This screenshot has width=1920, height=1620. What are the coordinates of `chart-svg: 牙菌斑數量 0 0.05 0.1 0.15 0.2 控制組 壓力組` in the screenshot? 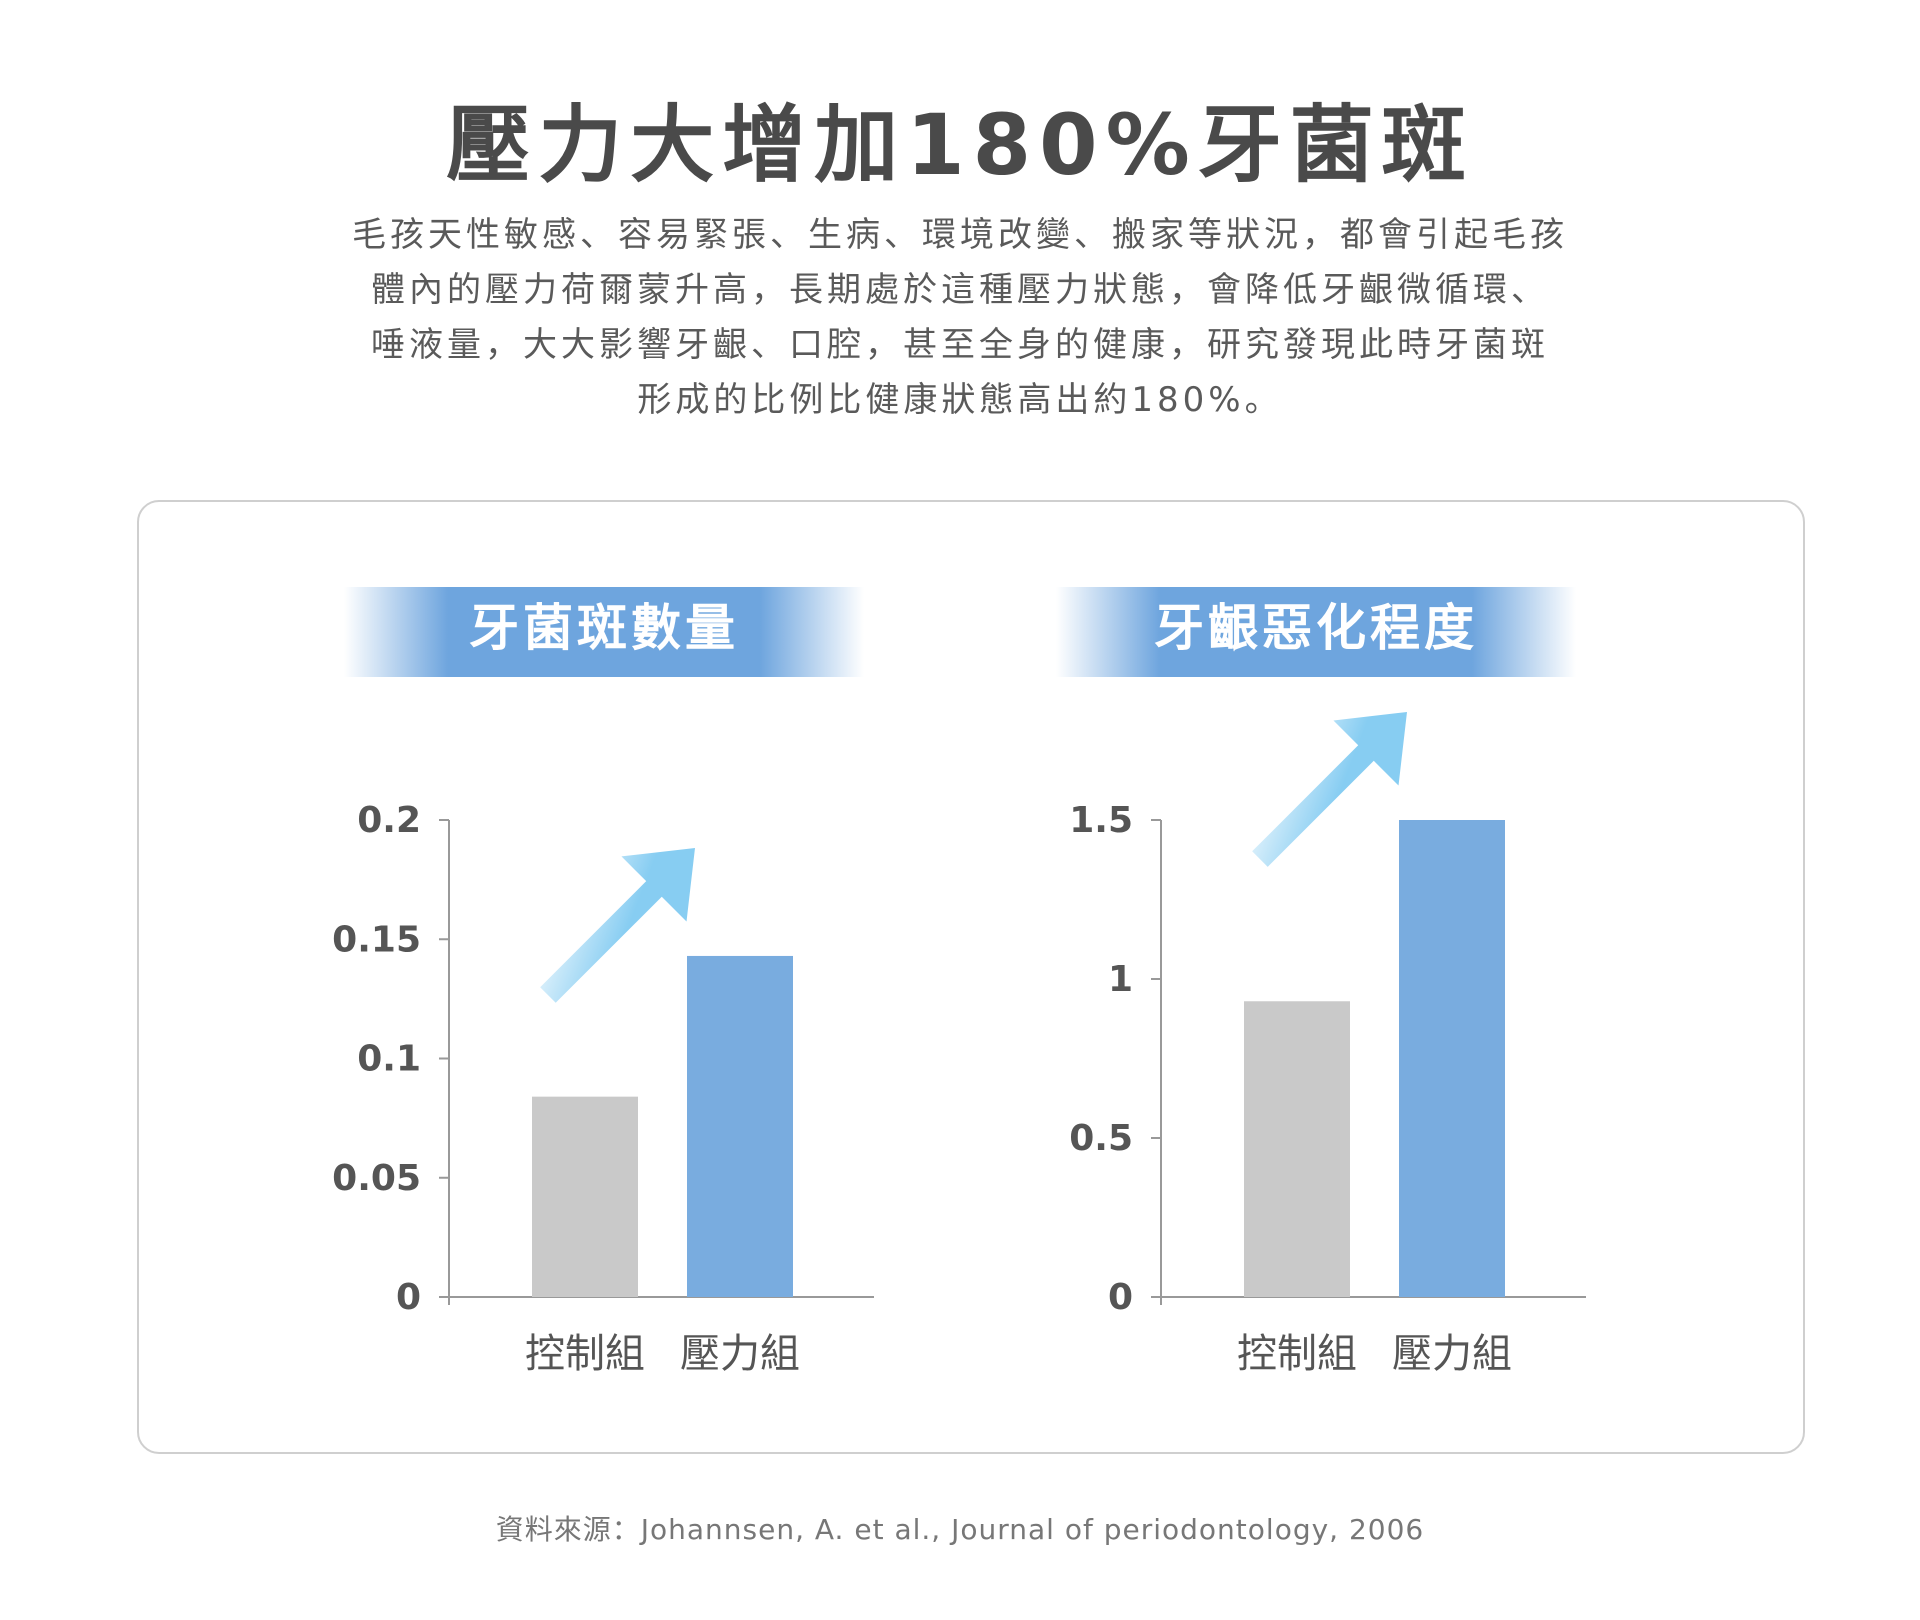 It's located at (603, 982).